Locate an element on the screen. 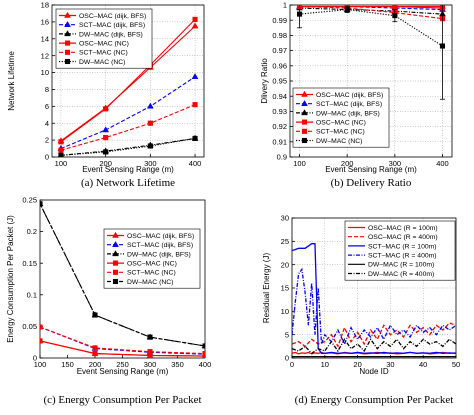 Image resolution: width=474 pixels, height=415 pixels. y-tick-label: 2 is located at coordinates (47, 140).